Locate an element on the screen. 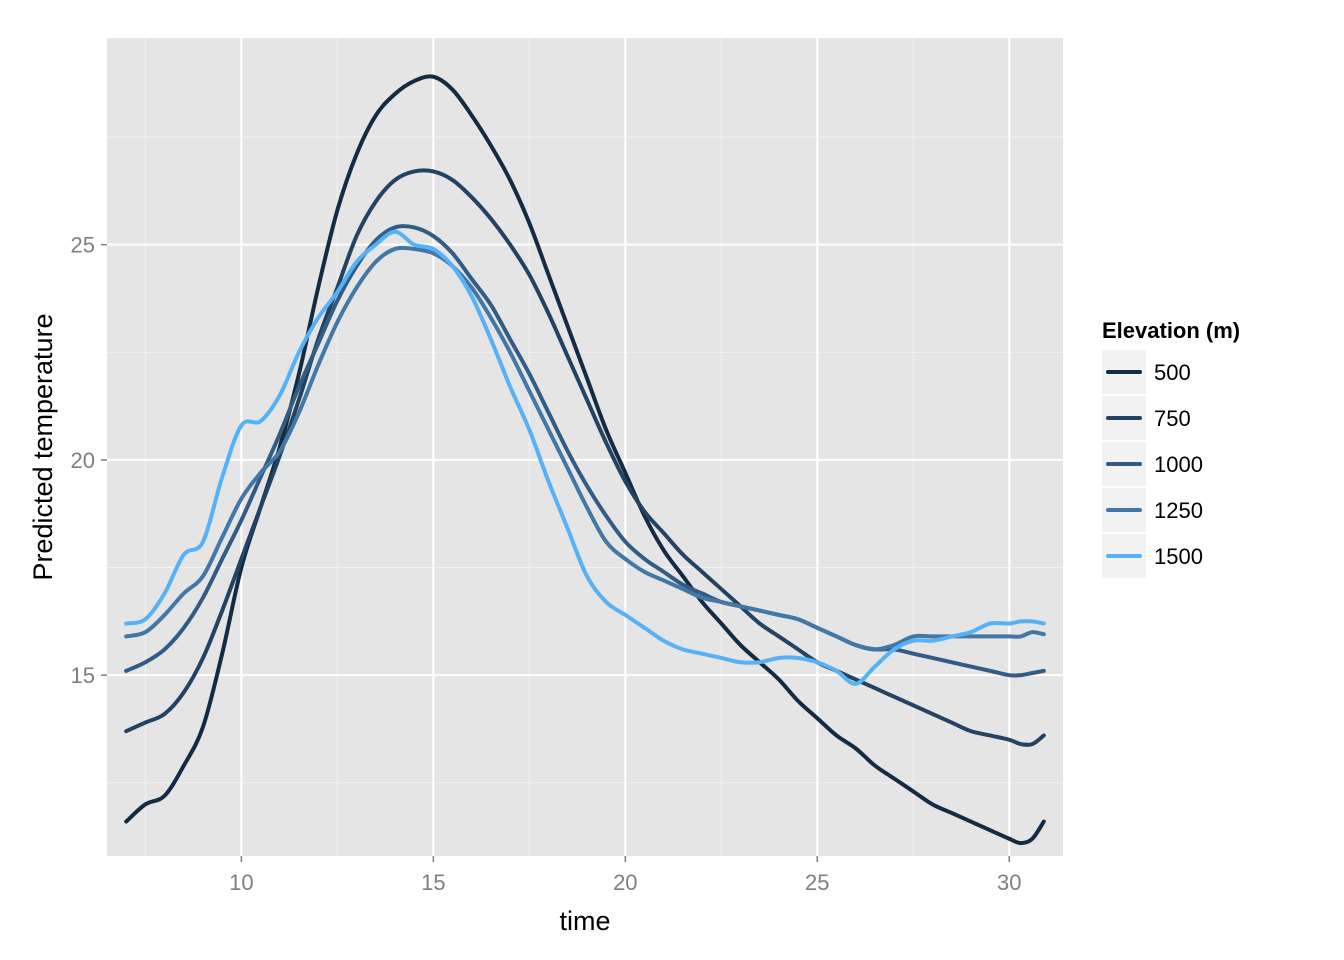 The image size is (1344, 960). y-axis-title: Predicted temperature is located at coordinates (43, 446).